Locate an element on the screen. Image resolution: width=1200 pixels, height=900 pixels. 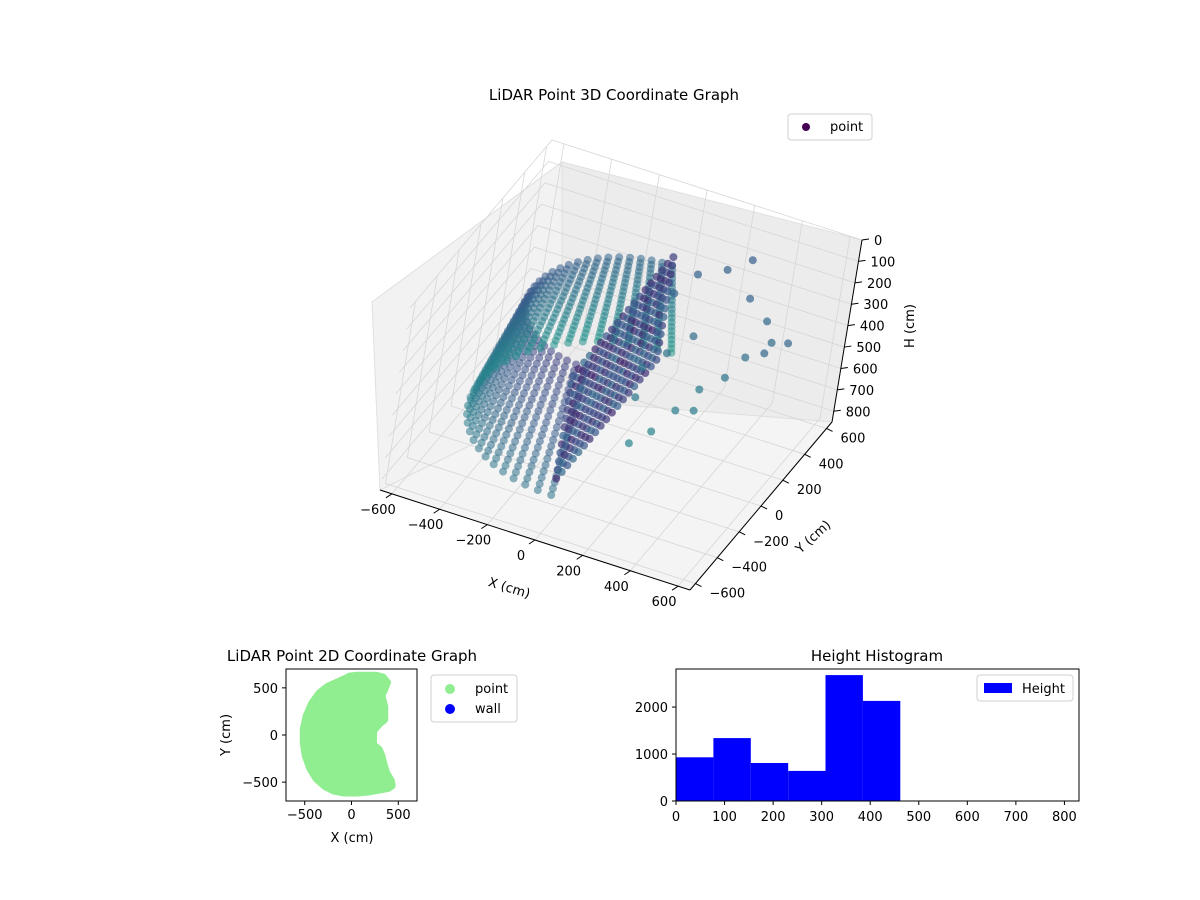
histogram-legend-swatch is located at coordinates (998, 688).